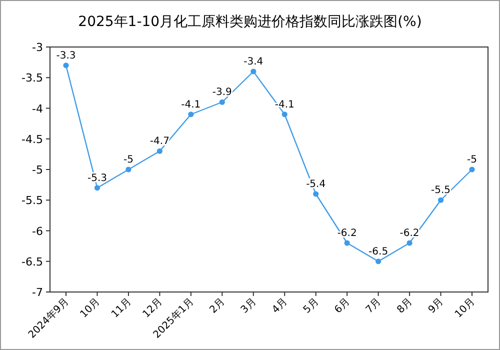  Describe the element at coordinates (222, 92) in the screenshot. I see `data-label: -3.9` at that location.